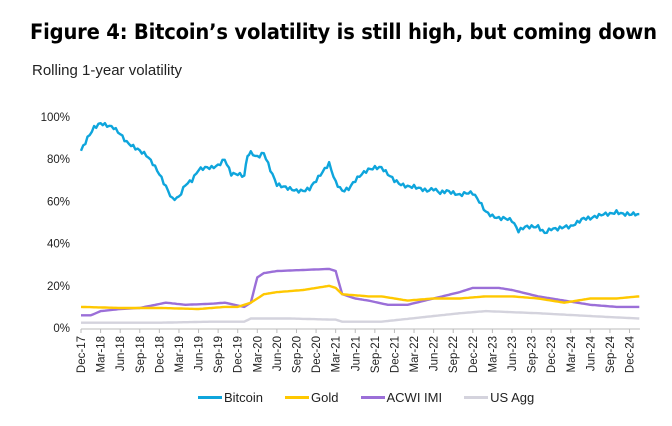  What do you see at coordinates (414, 397) in the screenshot?
I see `legend-label: ACWI IMI` at bounding box center [414, 397].